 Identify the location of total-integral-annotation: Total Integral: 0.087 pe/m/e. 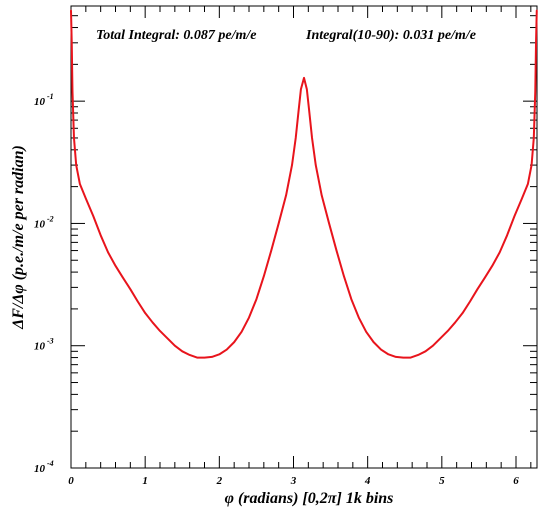
(176, 35).